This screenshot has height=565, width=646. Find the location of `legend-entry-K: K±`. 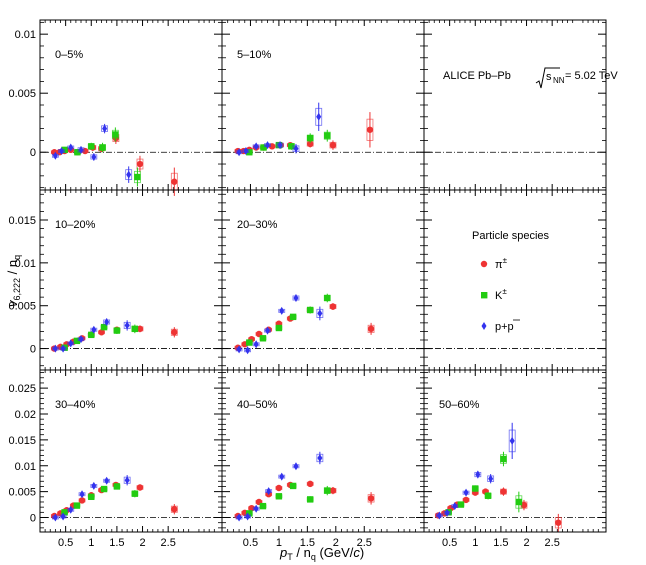

legend-entry-K: K± is located at coordinates (494, 294).